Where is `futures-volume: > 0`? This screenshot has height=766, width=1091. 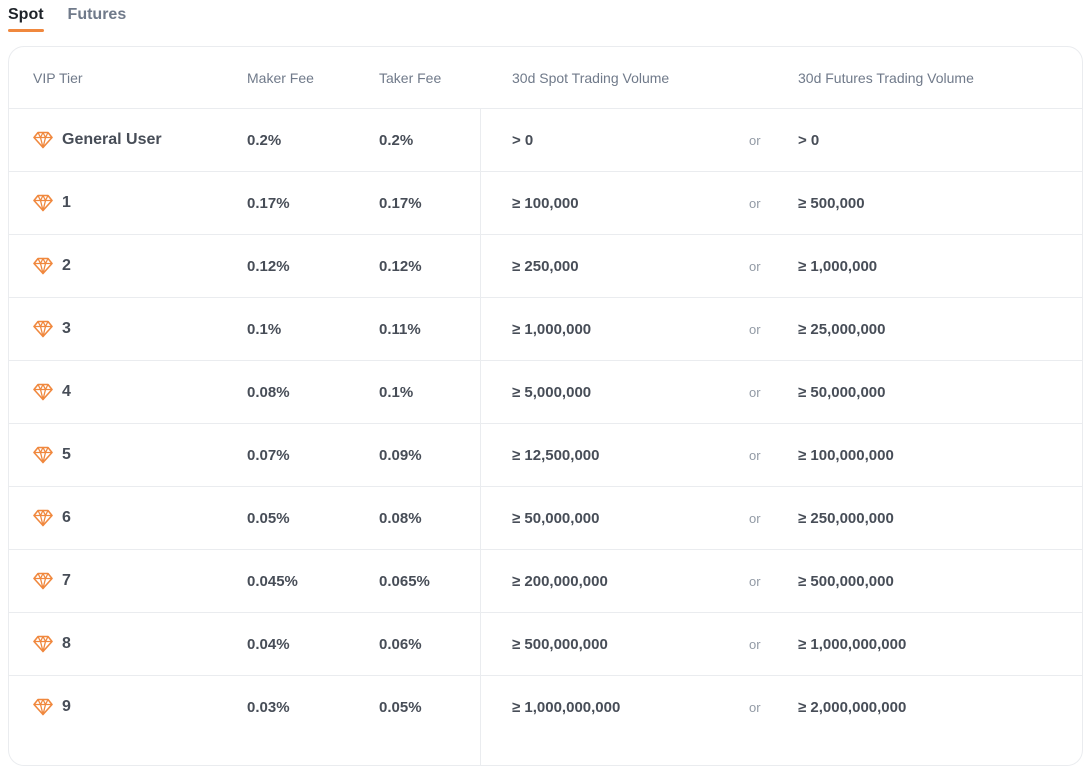 futures-volume: > 0 is located at coordinates (809, 140).